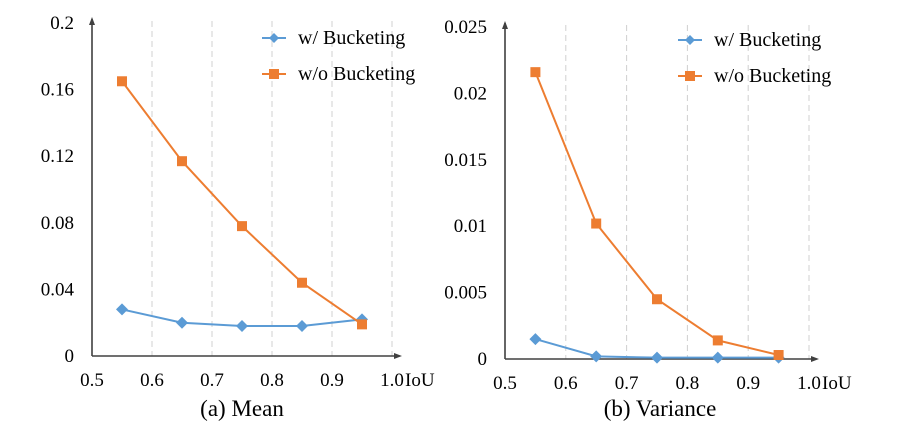 The height and width of the screenshot is (433, 919). Describe the element at coordinates (465, 160) in the screenshot. I see `y-tick-label: 0.015` at that location.